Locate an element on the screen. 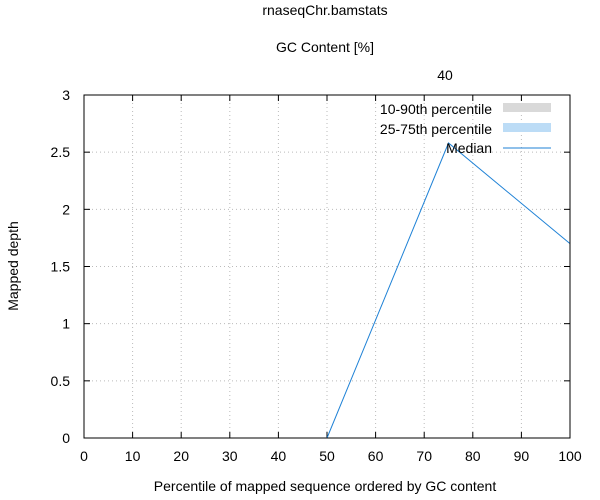  y-tick-label: 1.5 is located at coordinates (61, 267).